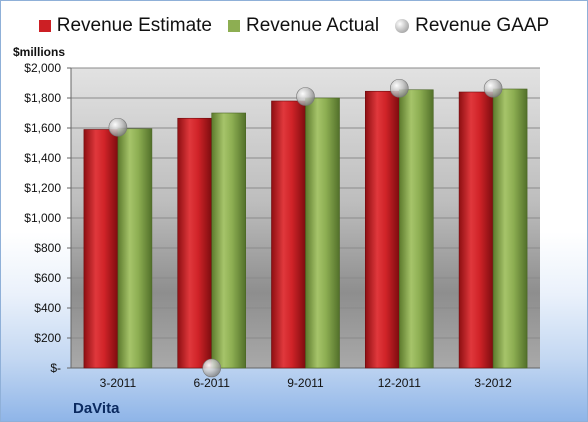  What do you see at coordinates (44, 26) in the screenshot?
I see `legend-swatch-estimate` at bounding box center [44, 26].